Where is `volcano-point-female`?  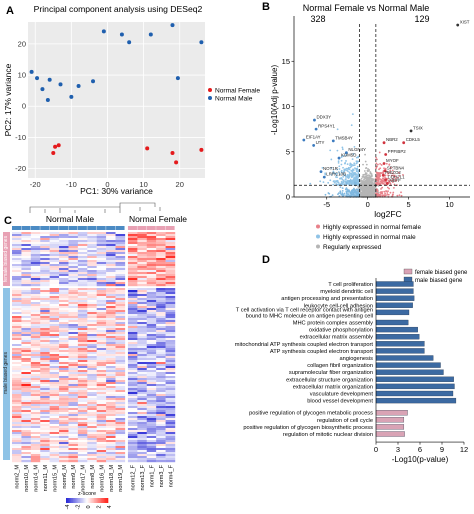
volcano-point-female is located at coordinates (381, 181).